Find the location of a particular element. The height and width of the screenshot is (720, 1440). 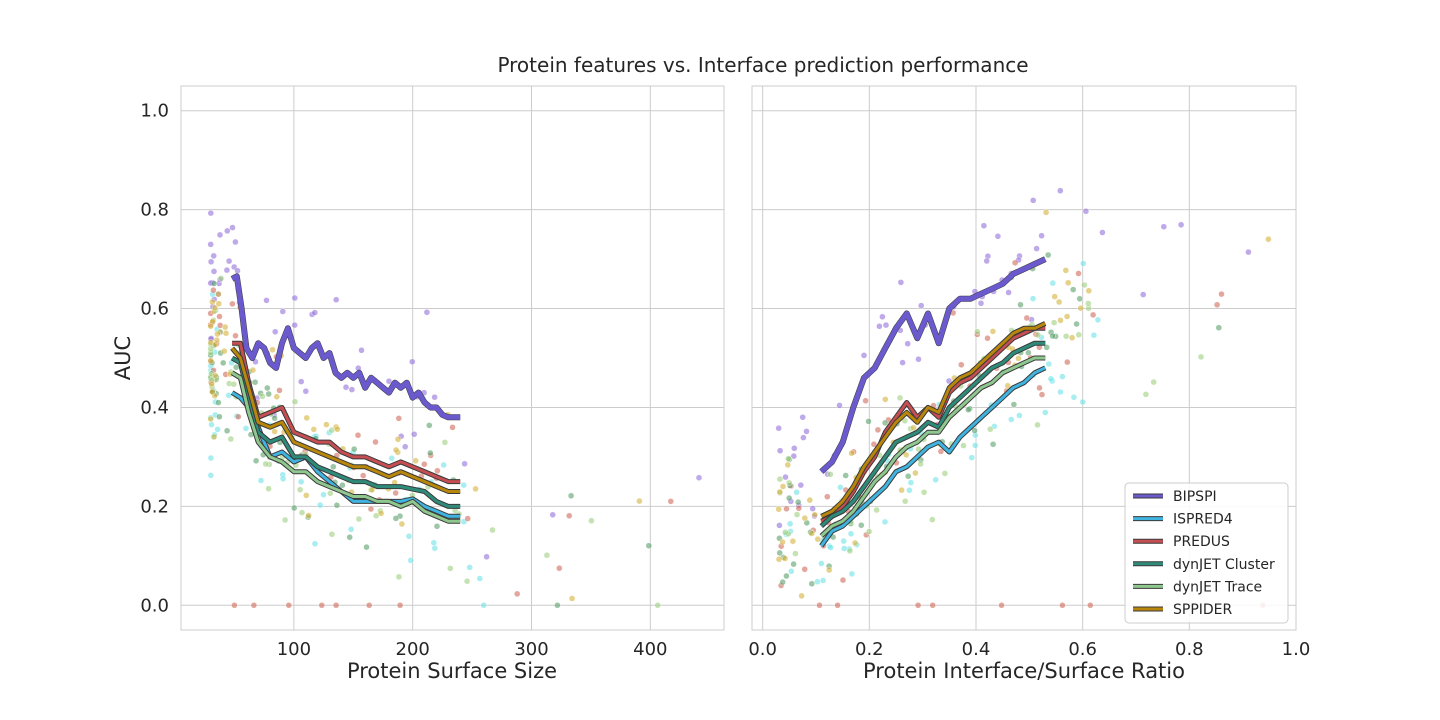

x-tick-label: 0.8 is located at coordinates (1189, 649).